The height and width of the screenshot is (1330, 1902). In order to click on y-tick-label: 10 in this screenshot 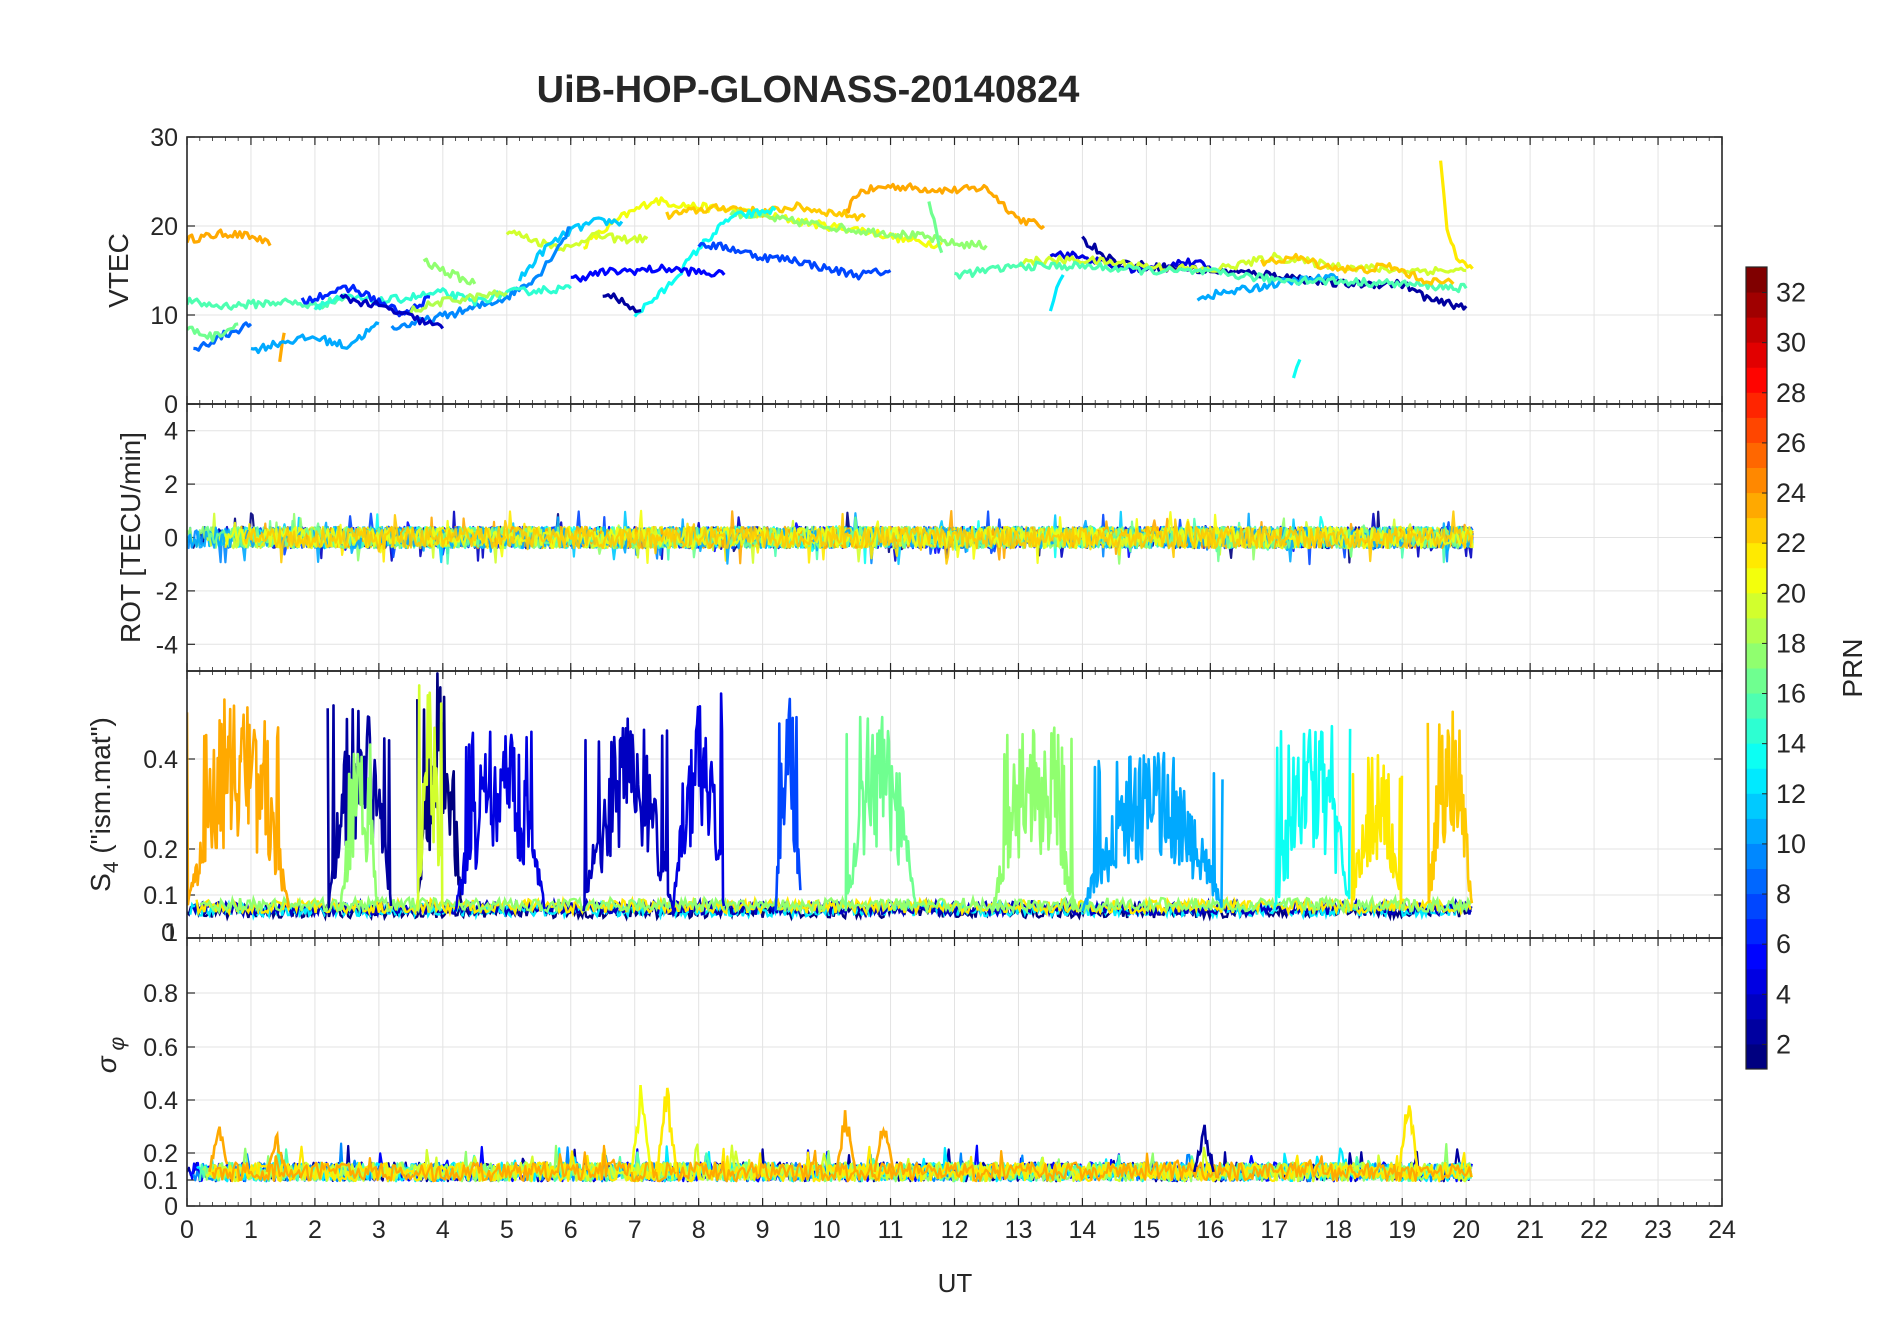, I will do `click(164, 316)`.